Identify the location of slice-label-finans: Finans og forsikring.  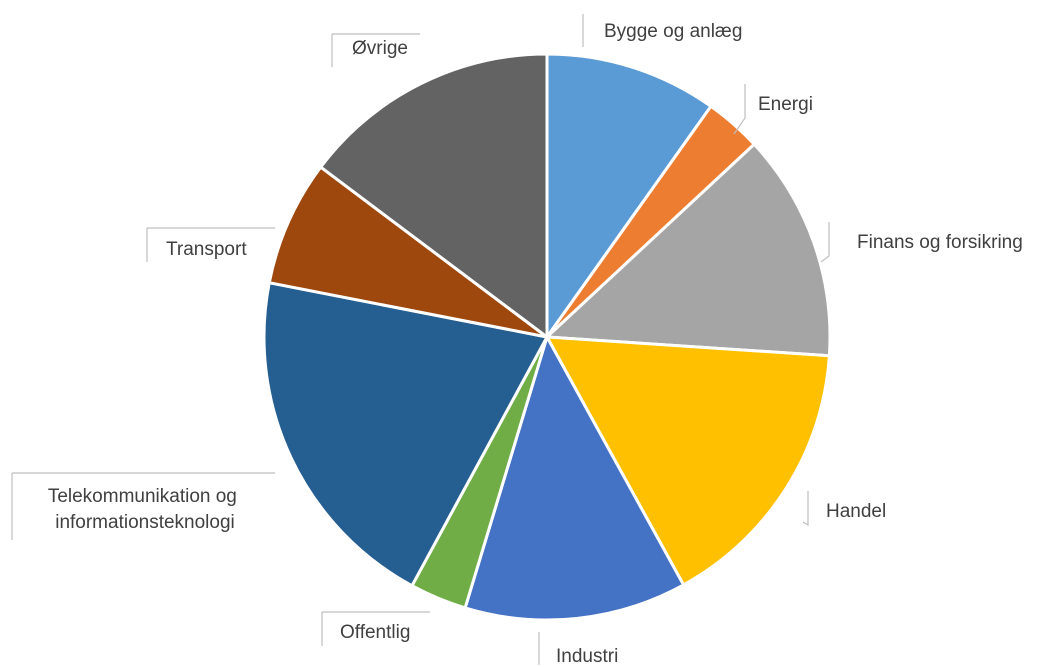
(940, 242).